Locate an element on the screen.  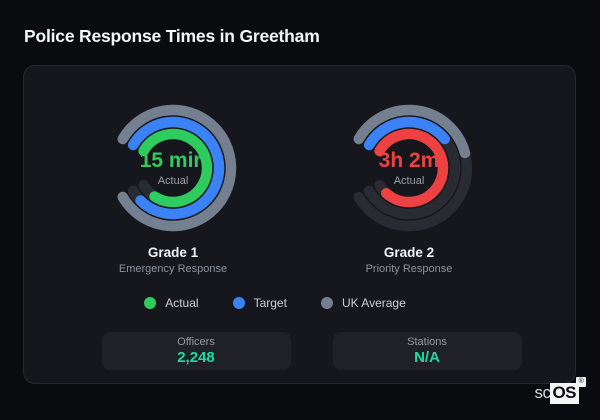
officers-label: Officers is located at coordinates (196, 342).